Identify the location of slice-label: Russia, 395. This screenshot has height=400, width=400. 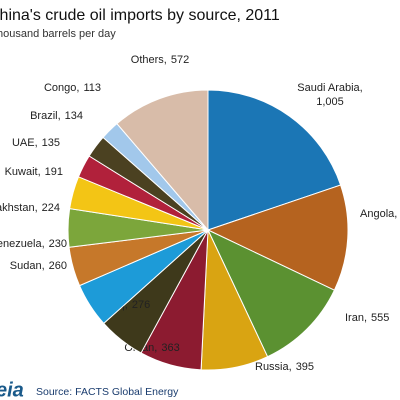
(284, 367).